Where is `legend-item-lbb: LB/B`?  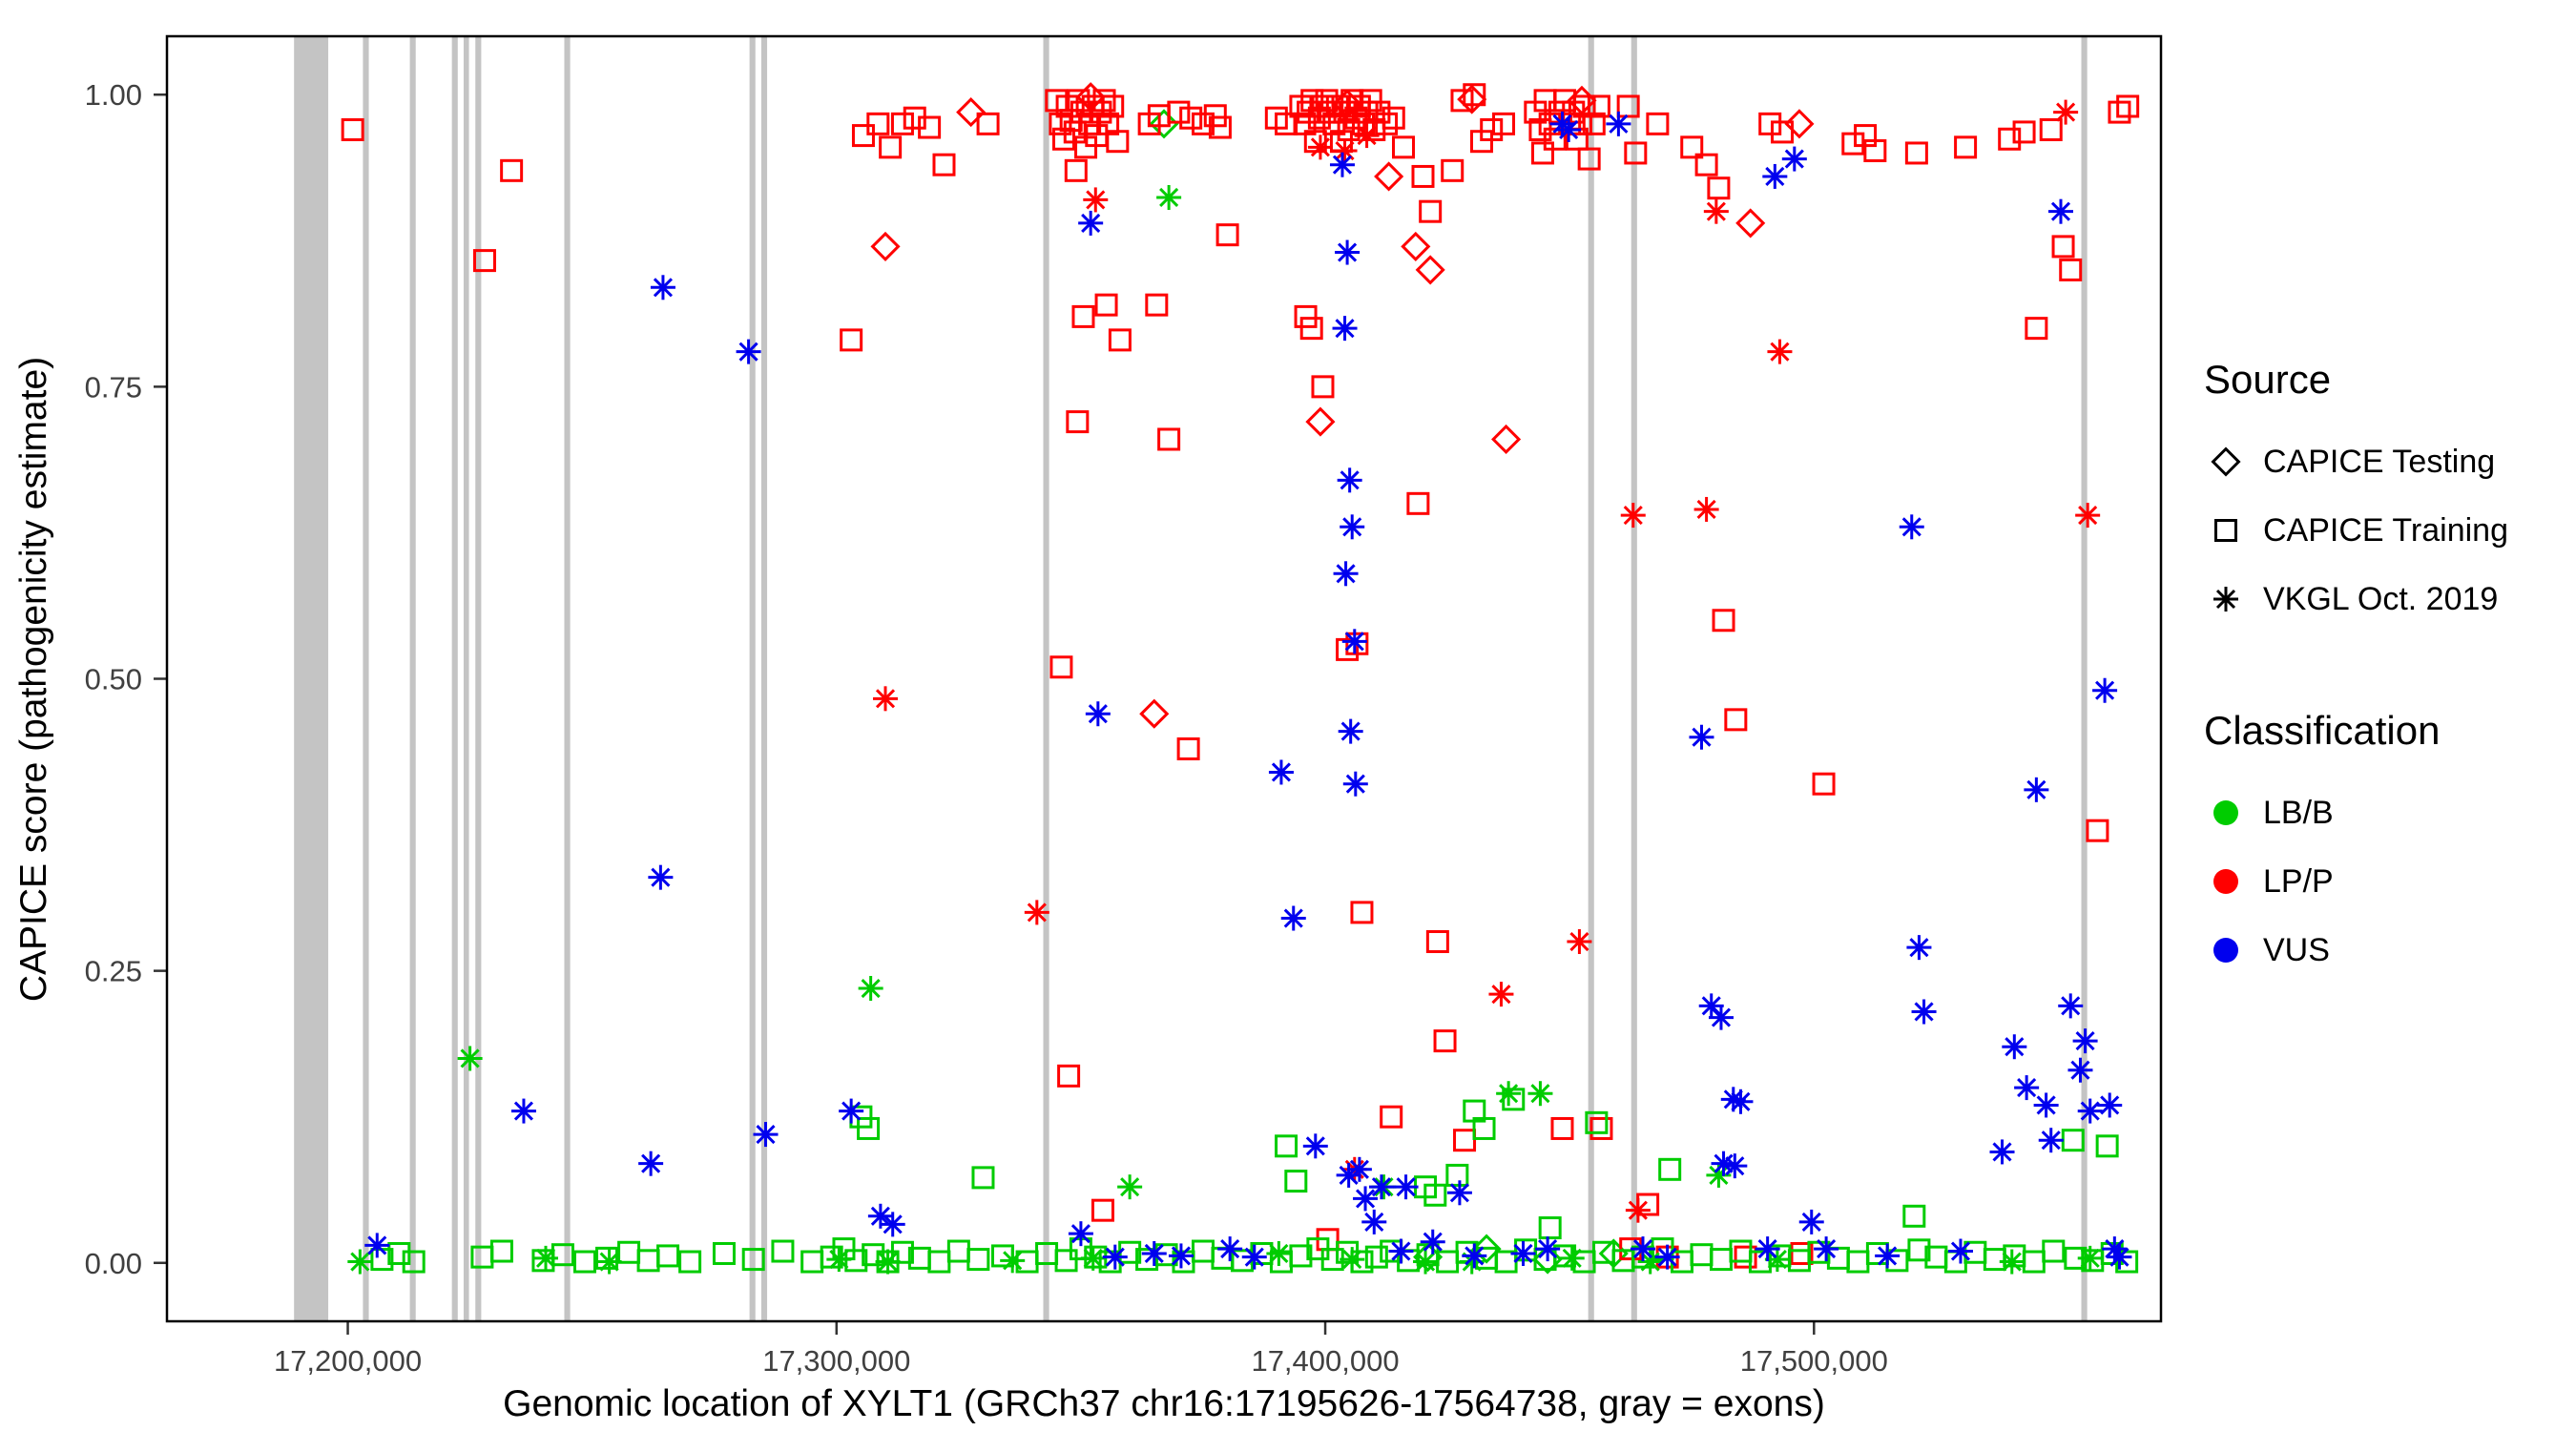
legend-item-lbb: LB/B is located at coordinates (2322, 812).